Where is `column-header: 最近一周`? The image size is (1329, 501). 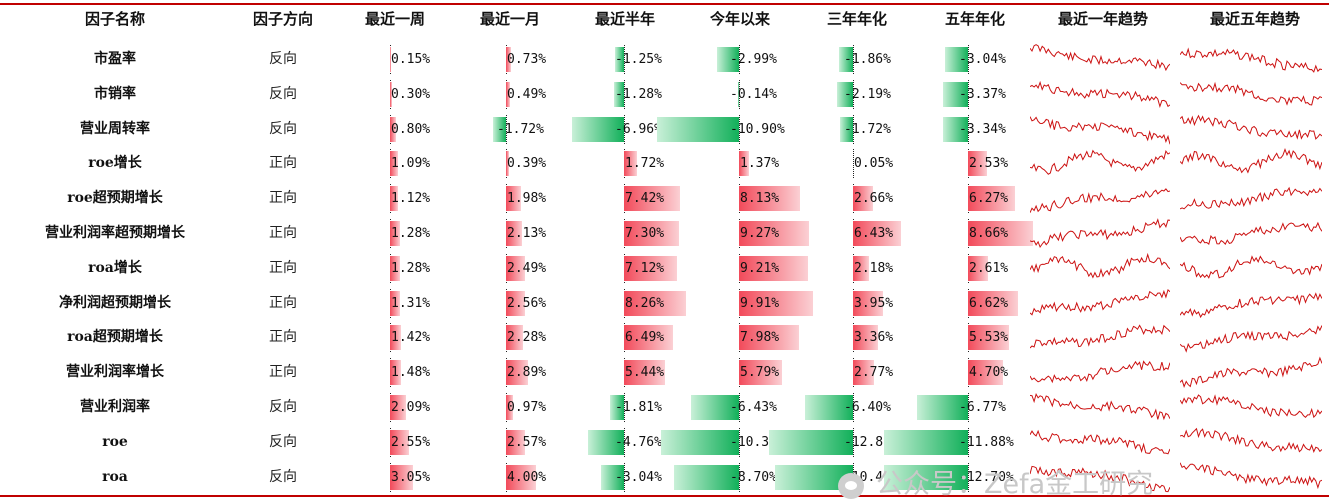
column-header: 最近一周 is located at coordinates (394, 19).